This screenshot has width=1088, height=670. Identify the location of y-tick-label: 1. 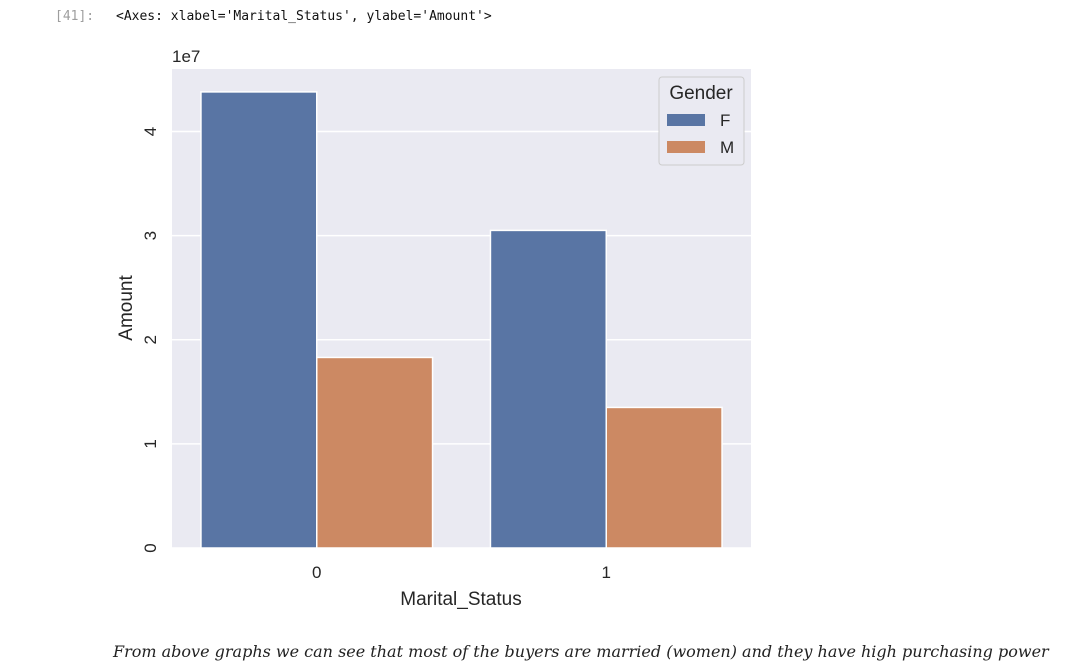
(150, 443).